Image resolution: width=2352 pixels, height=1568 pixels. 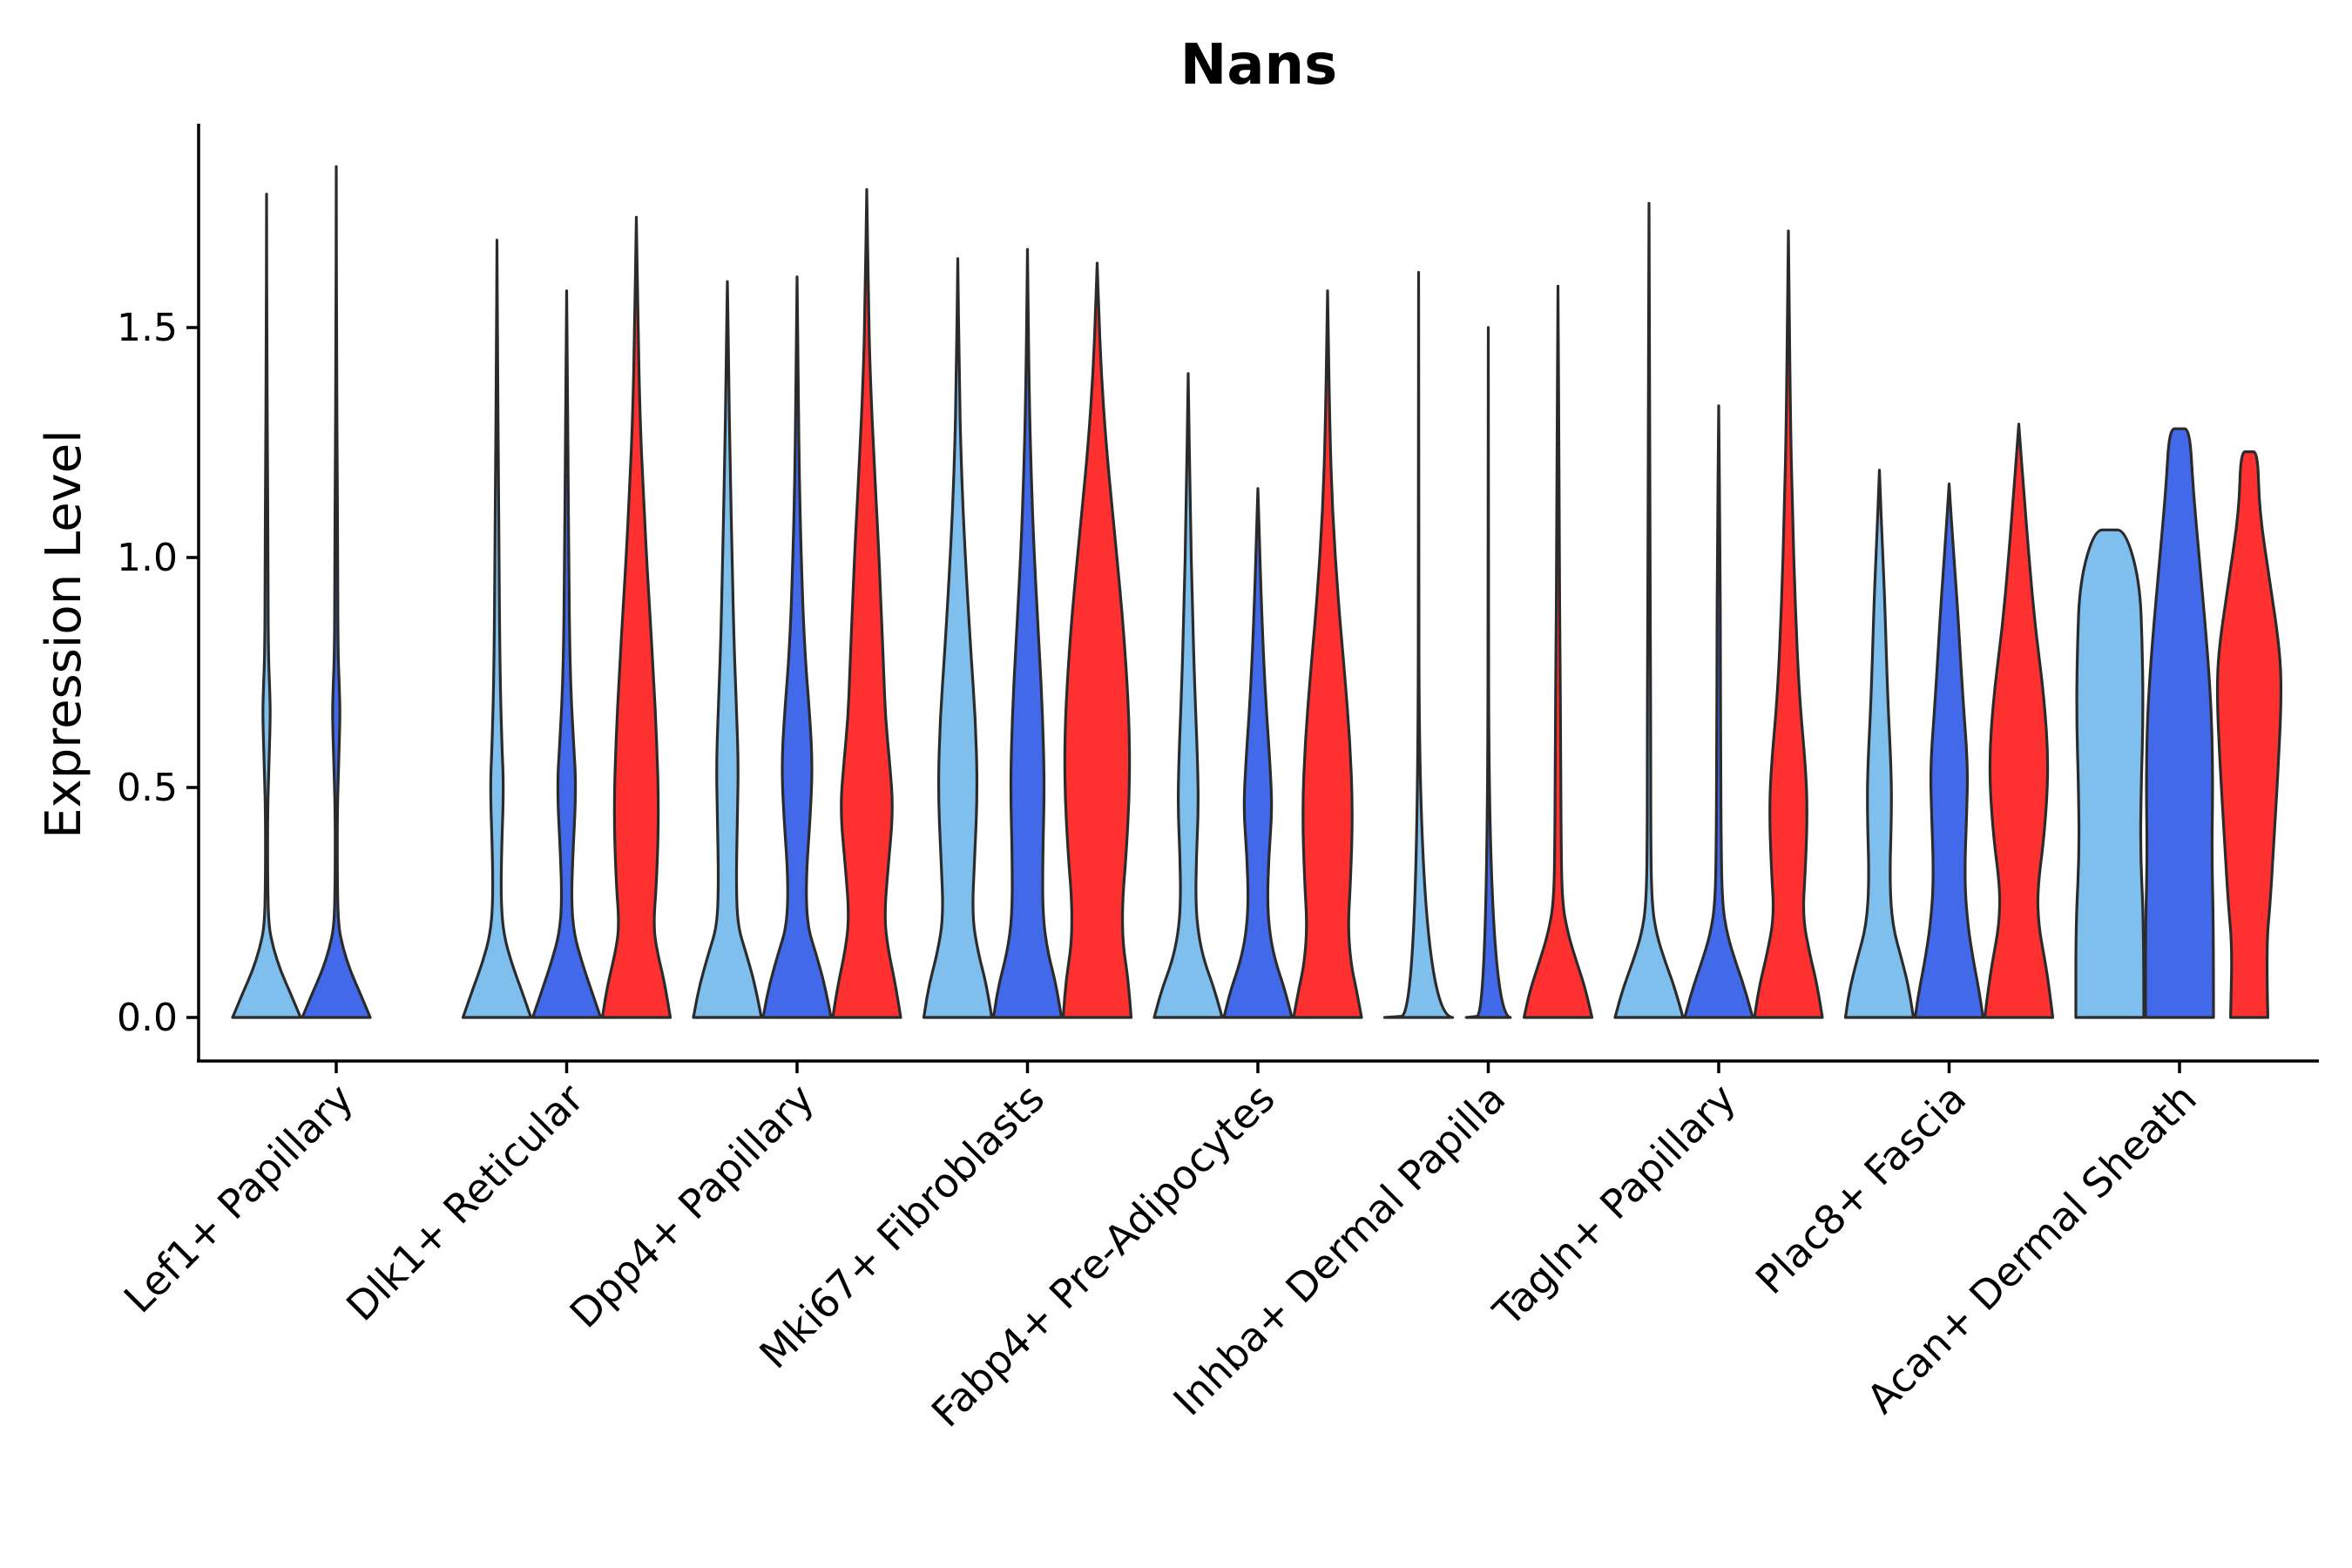 I want to click on y-tick-label: 0.0, so click(x=147, y=1018).